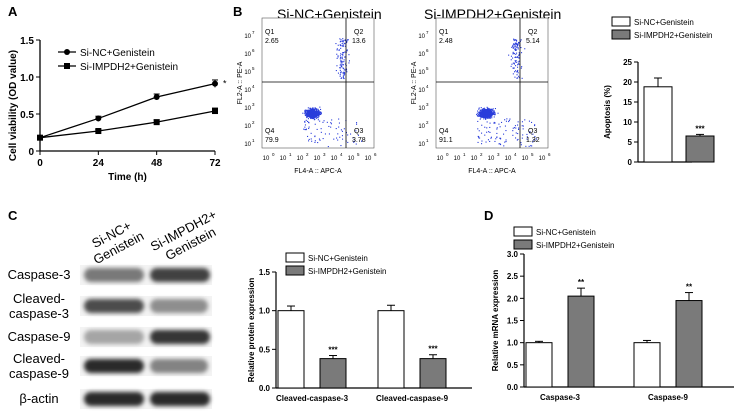 Image resolution: width=740 pixels, height=411 pixels. Describe the element at coordinates (359, 140) in the screenshot. I see `quadrant-q3-value: 3.78` at that location.